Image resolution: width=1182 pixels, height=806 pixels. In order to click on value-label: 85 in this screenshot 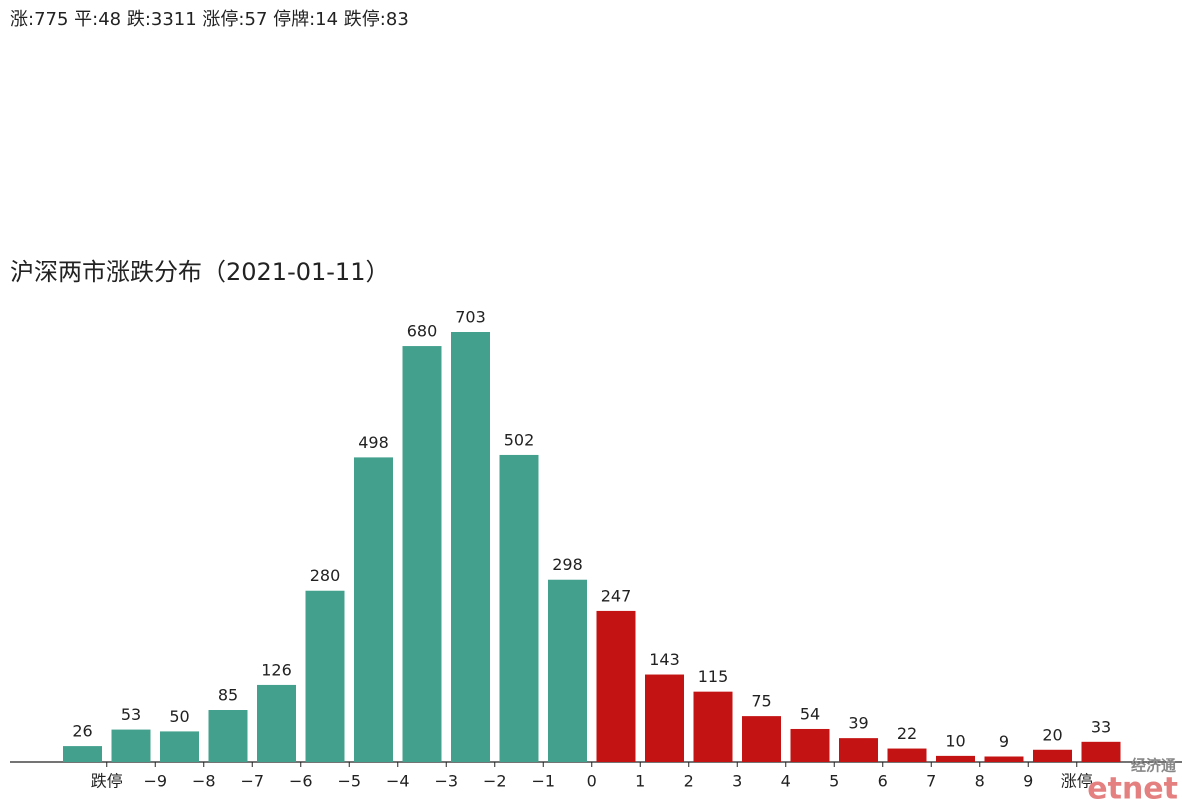, I will do `click(228, 695)`.